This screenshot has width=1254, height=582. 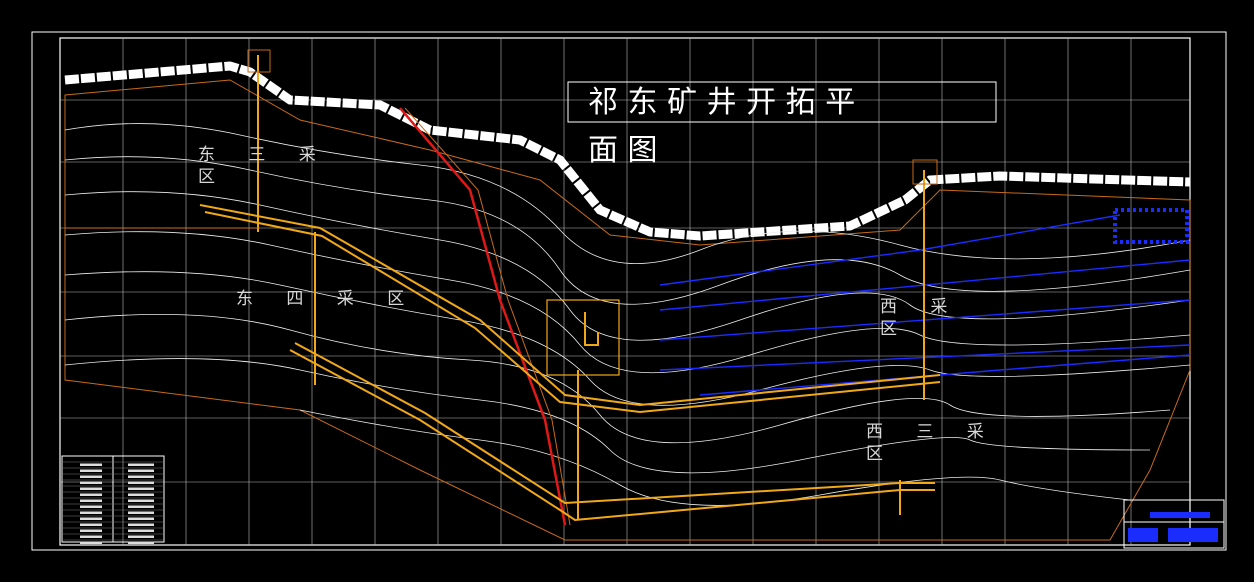 I want to click on title-block, so click(x=1174, y=524).